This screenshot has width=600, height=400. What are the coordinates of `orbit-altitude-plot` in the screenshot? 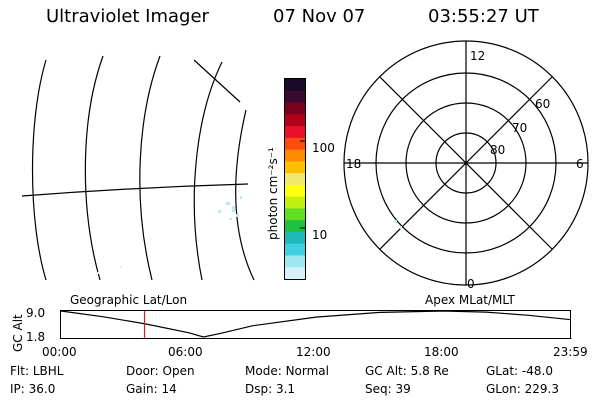 It's located at (316, 324).